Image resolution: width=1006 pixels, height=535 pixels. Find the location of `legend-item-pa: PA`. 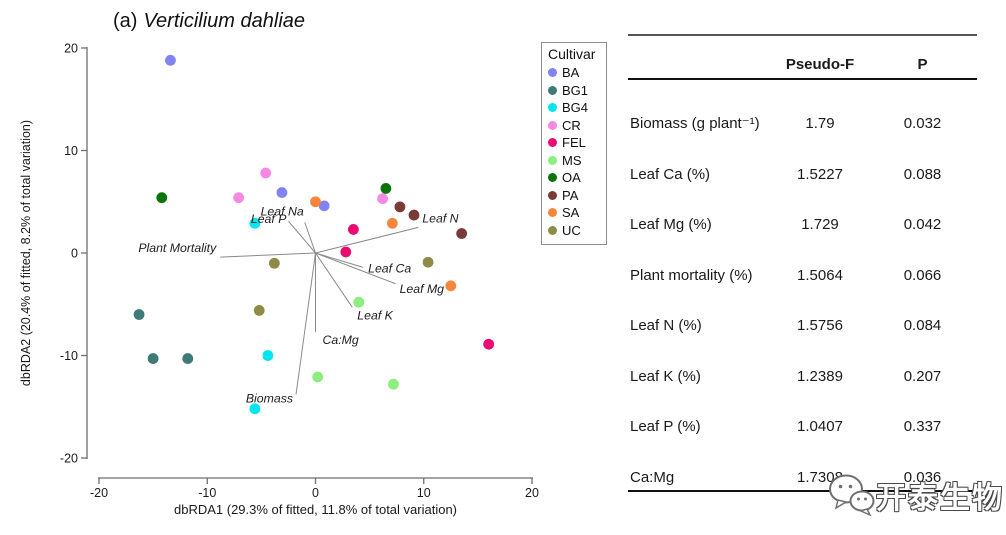

legend-item-pa: PA is located at coordinates (574, 196).